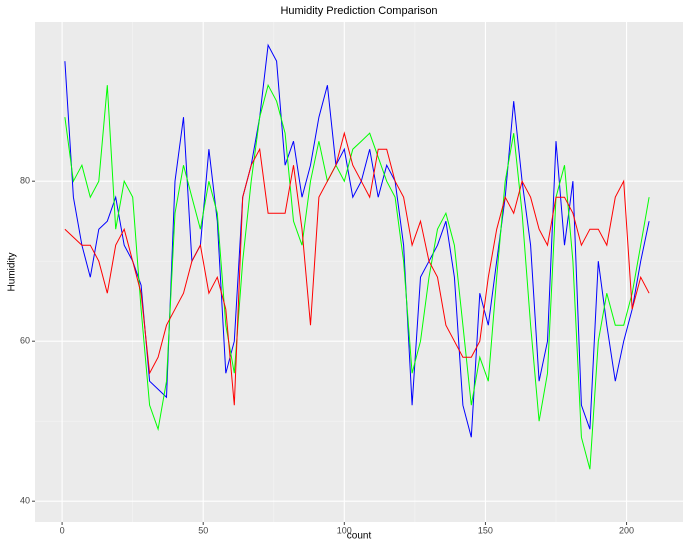 The width and height of the screenshot is (689, 542). Describe the element at coordinates (359, 536) in the screenshot. I see `x-axis-title: count` at that location.